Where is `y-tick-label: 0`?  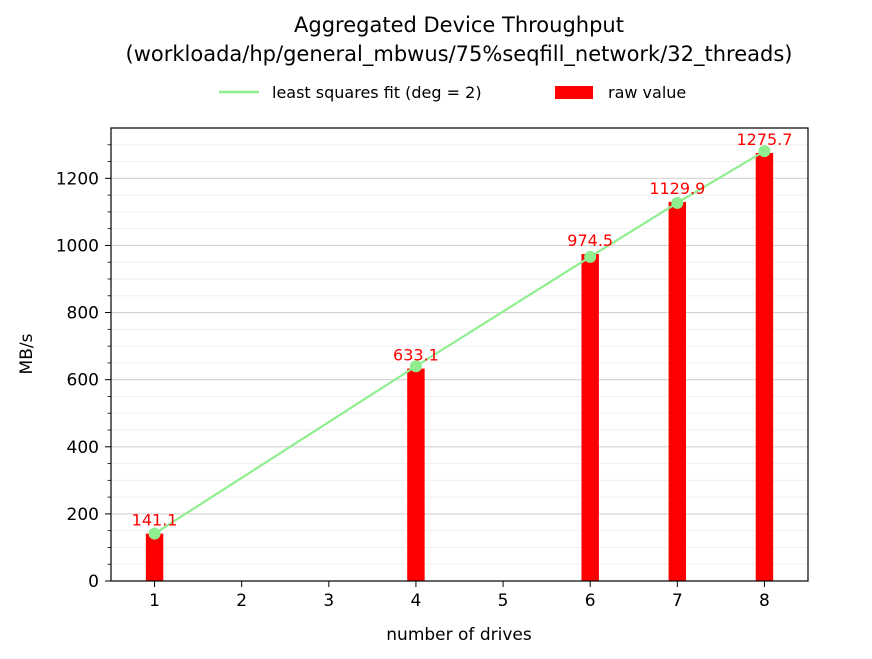
y-tick-label: 0 is located at coordinates (93, 582).